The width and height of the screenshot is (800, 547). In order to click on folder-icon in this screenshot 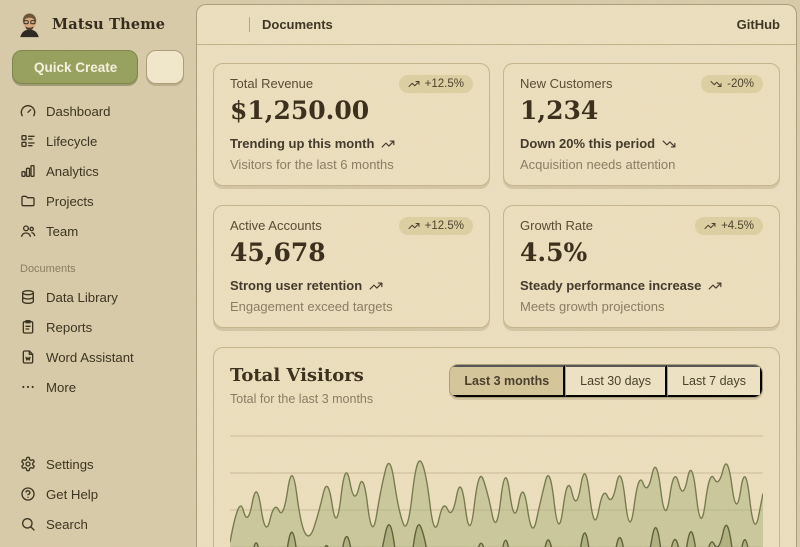, I will do `click(28, 201)`.